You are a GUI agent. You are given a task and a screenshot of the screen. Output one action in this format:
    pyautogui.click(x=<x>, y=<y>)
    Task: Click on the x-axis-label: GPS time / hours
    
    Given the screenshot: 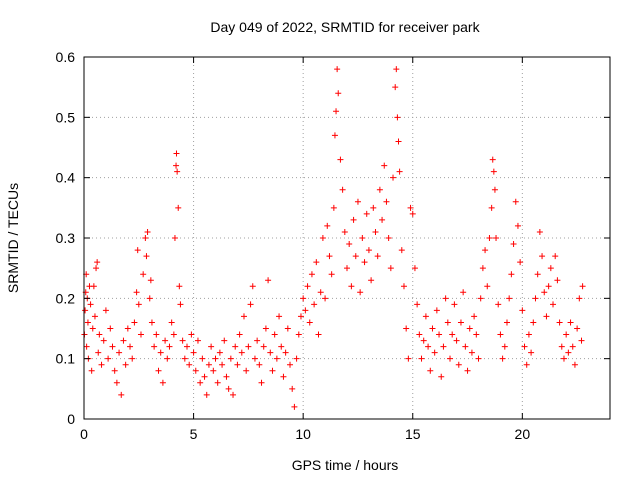 What is the action you would take?
    pyautogui.click(x=345, y=465)
    